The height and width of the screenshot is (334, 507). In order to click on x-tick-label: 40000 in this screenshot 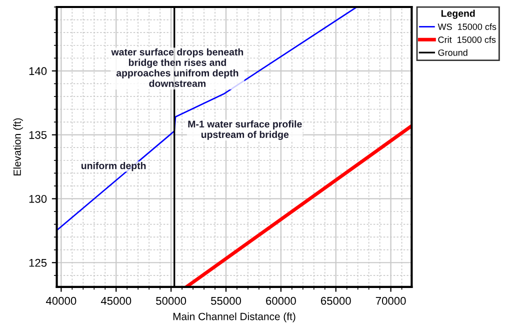, I will do `click(61, 300)`.